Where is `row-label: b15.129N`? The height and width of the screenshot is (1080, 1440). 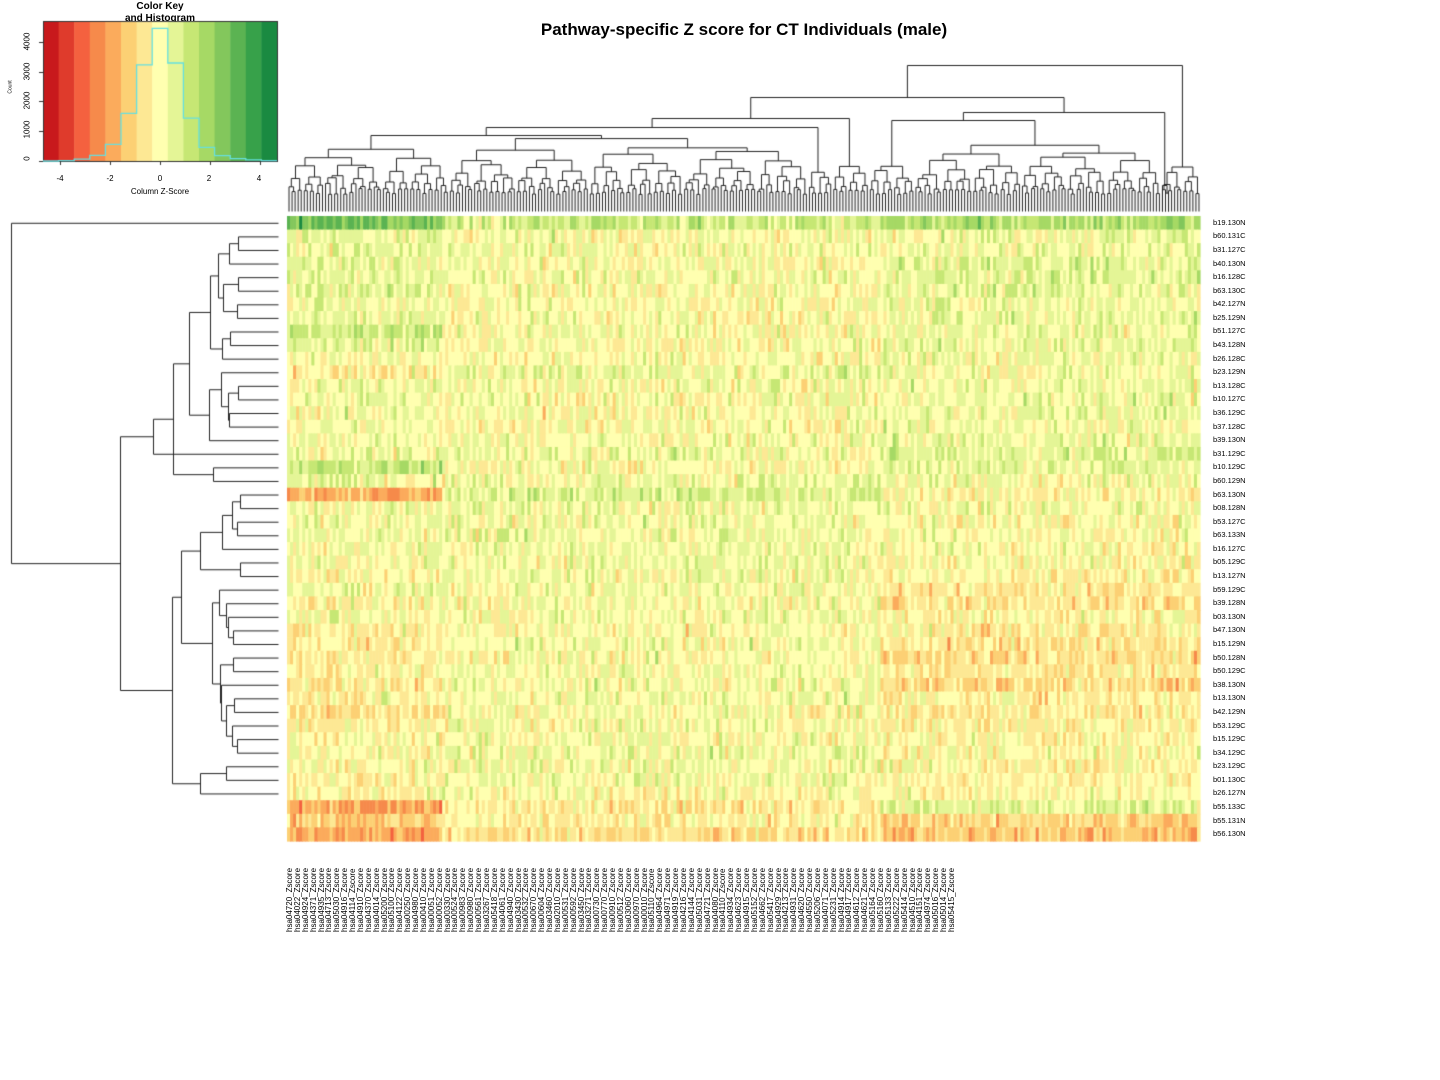
row-label: b15.129N is located at coordinates (1229, 643).